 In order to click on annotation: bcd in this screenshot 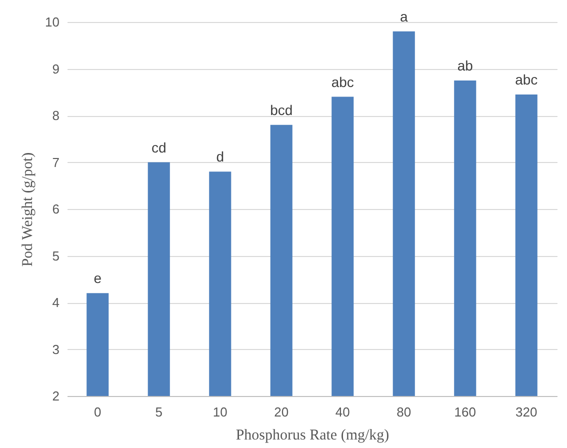, I will do `click(281, 110)`.